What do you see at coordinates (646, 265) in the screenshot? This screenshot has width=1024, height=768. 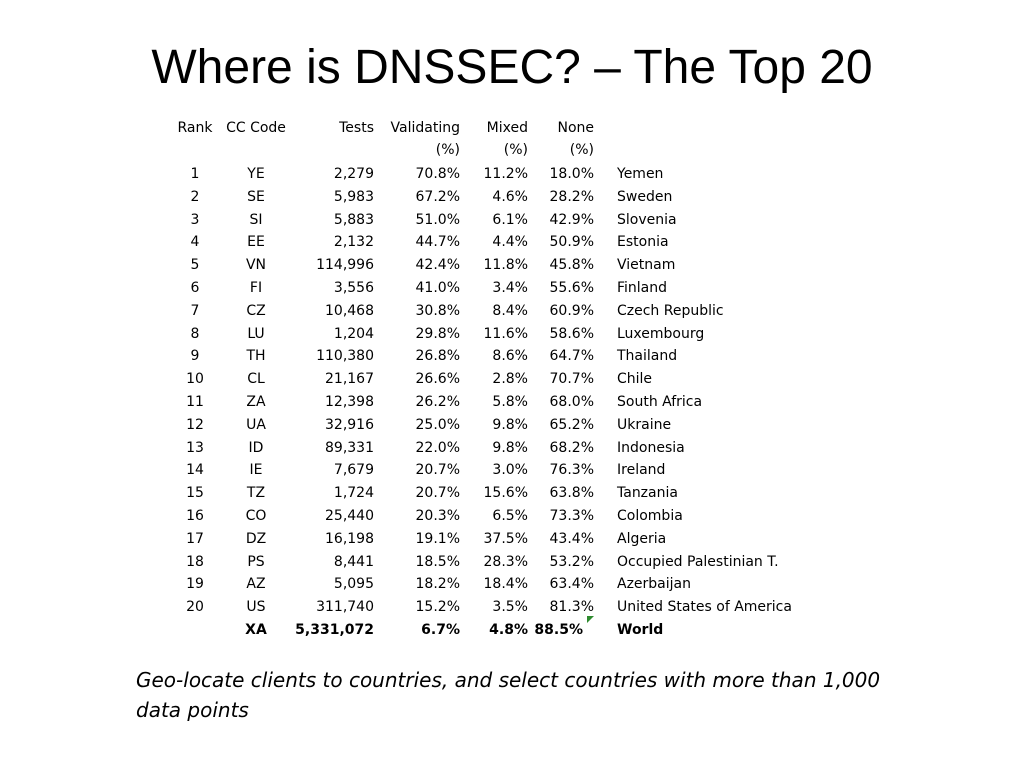 I see `cell-country: Vietnam` at bounding box center [646, 265].